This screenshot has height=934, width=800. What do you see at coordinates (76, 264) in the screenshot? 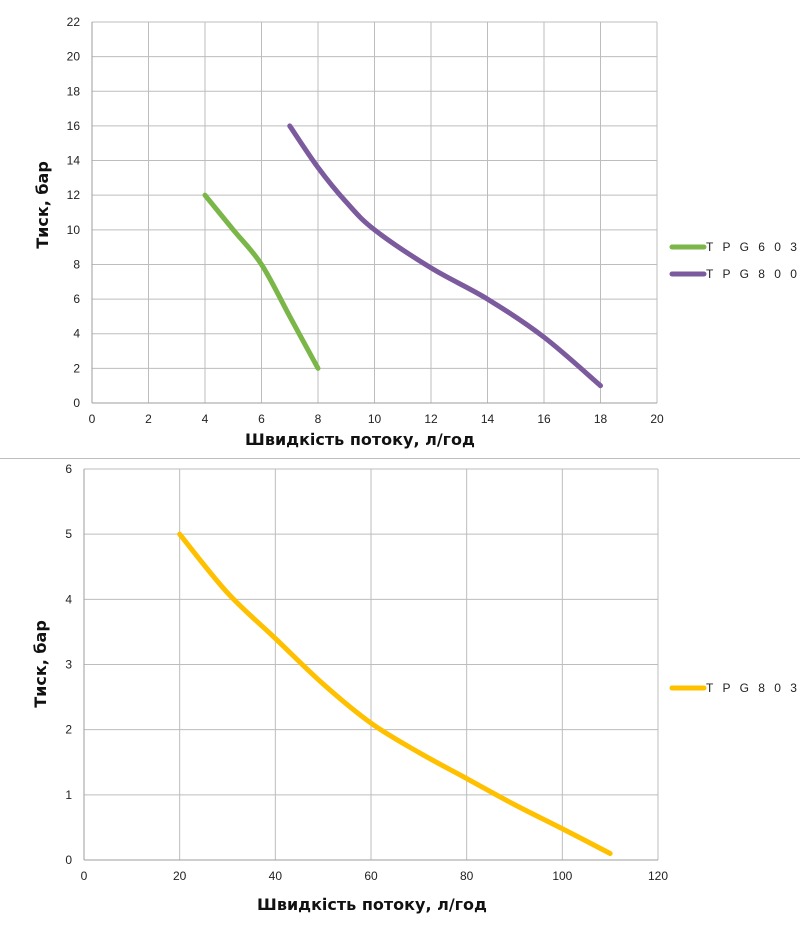
I see `y-tick-label: 8` at bounding box center [76, 264].